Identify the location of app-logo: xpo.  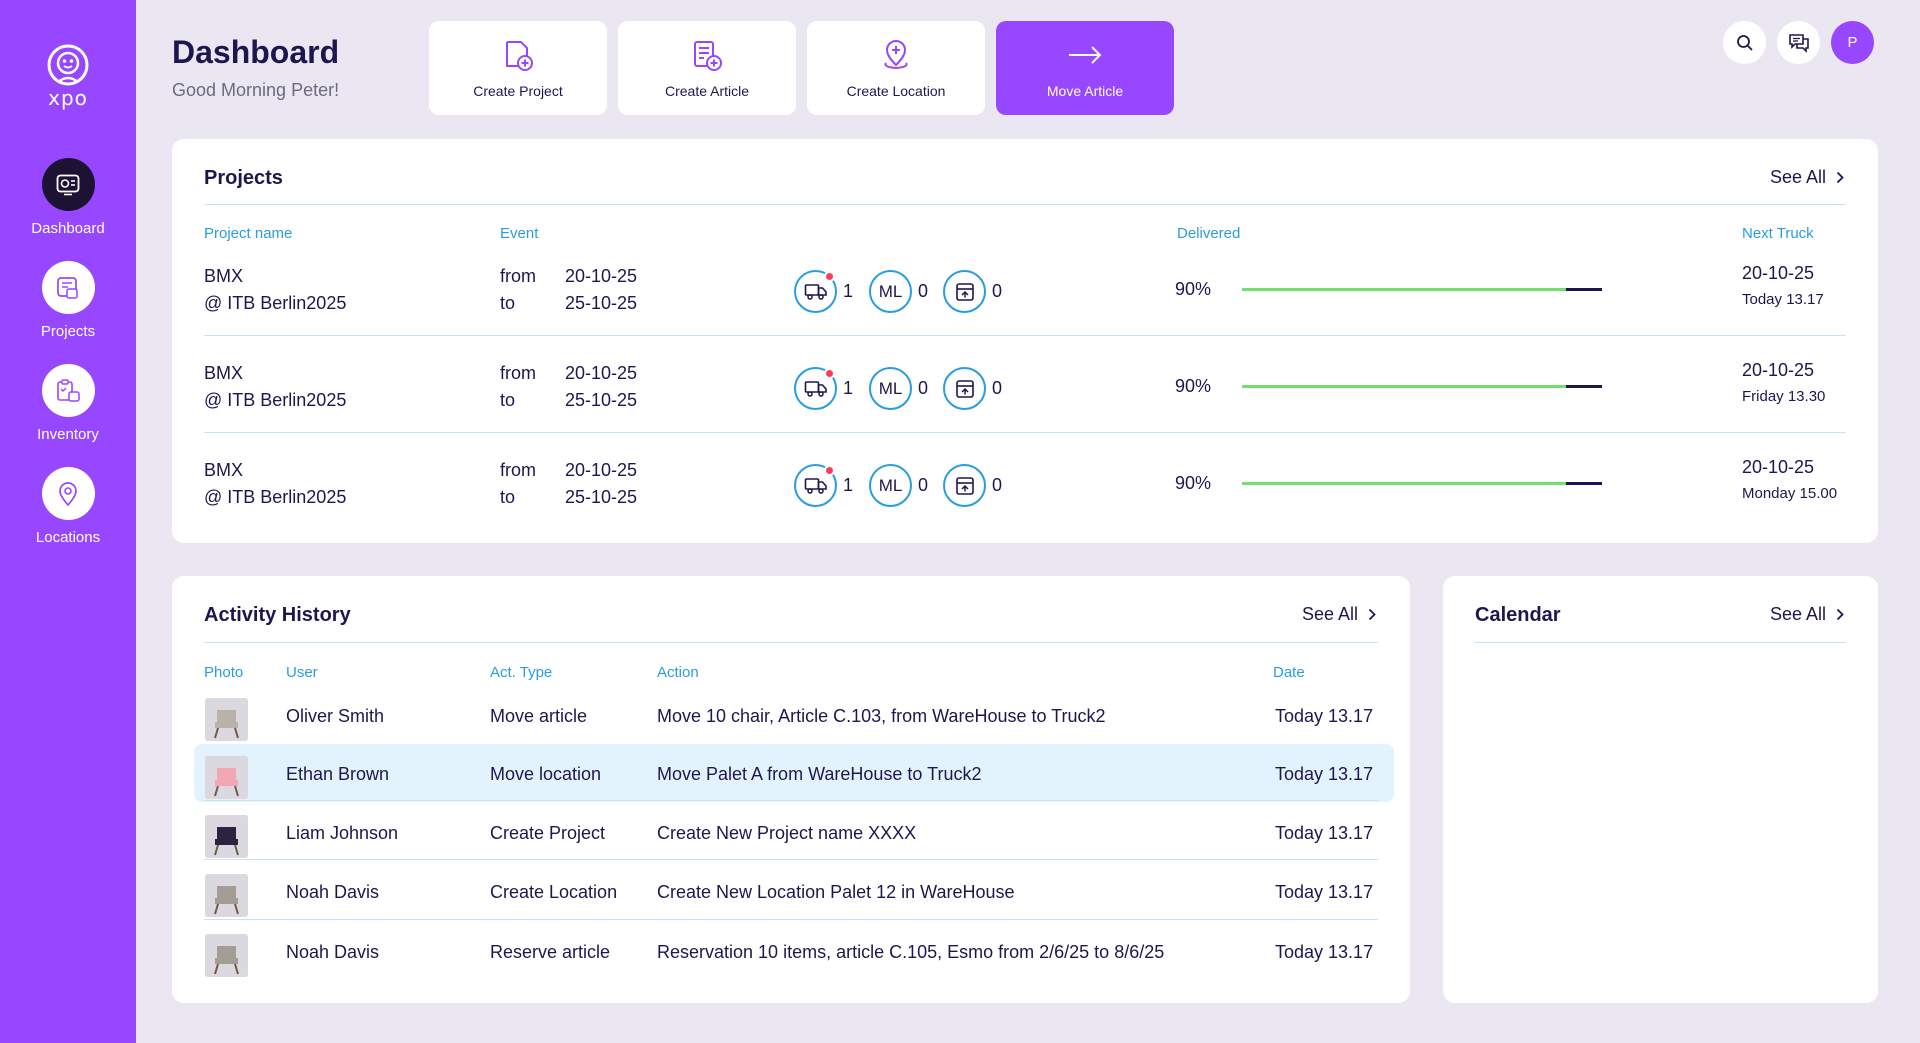
(68, 78).